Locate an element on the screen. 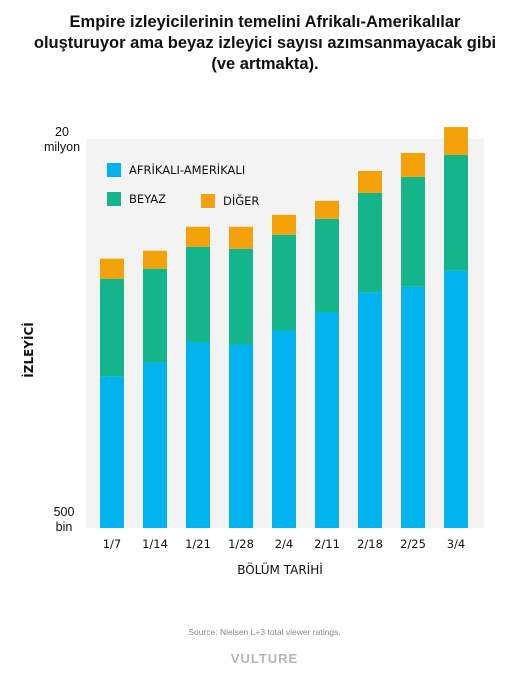 Image resolution: width=529 pixels, height=682 pixels. y-tick-bottom-unit: bin is located at coordinates (64, 527).